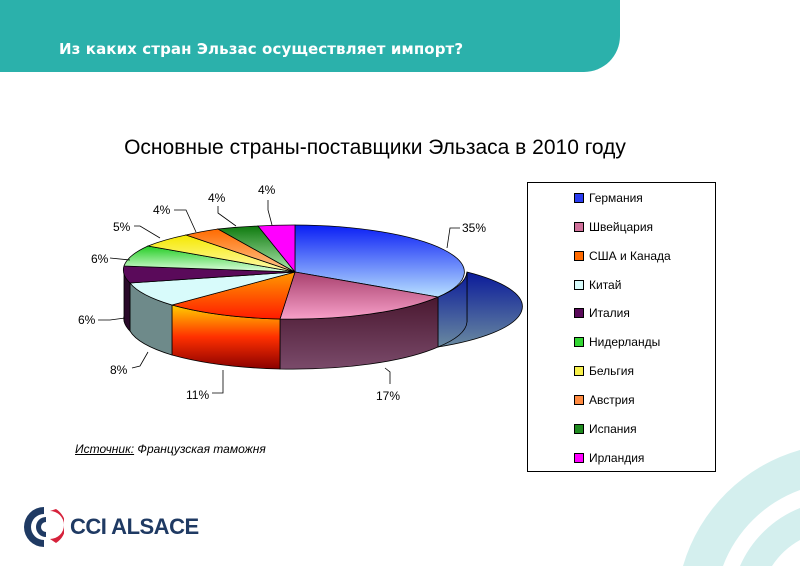 This screenshot has height=566, width=800. What do you see at coordinates (622, 256) in the screenshot?
I see `legend-item: США и Канада` at bounding box center [622, 256].